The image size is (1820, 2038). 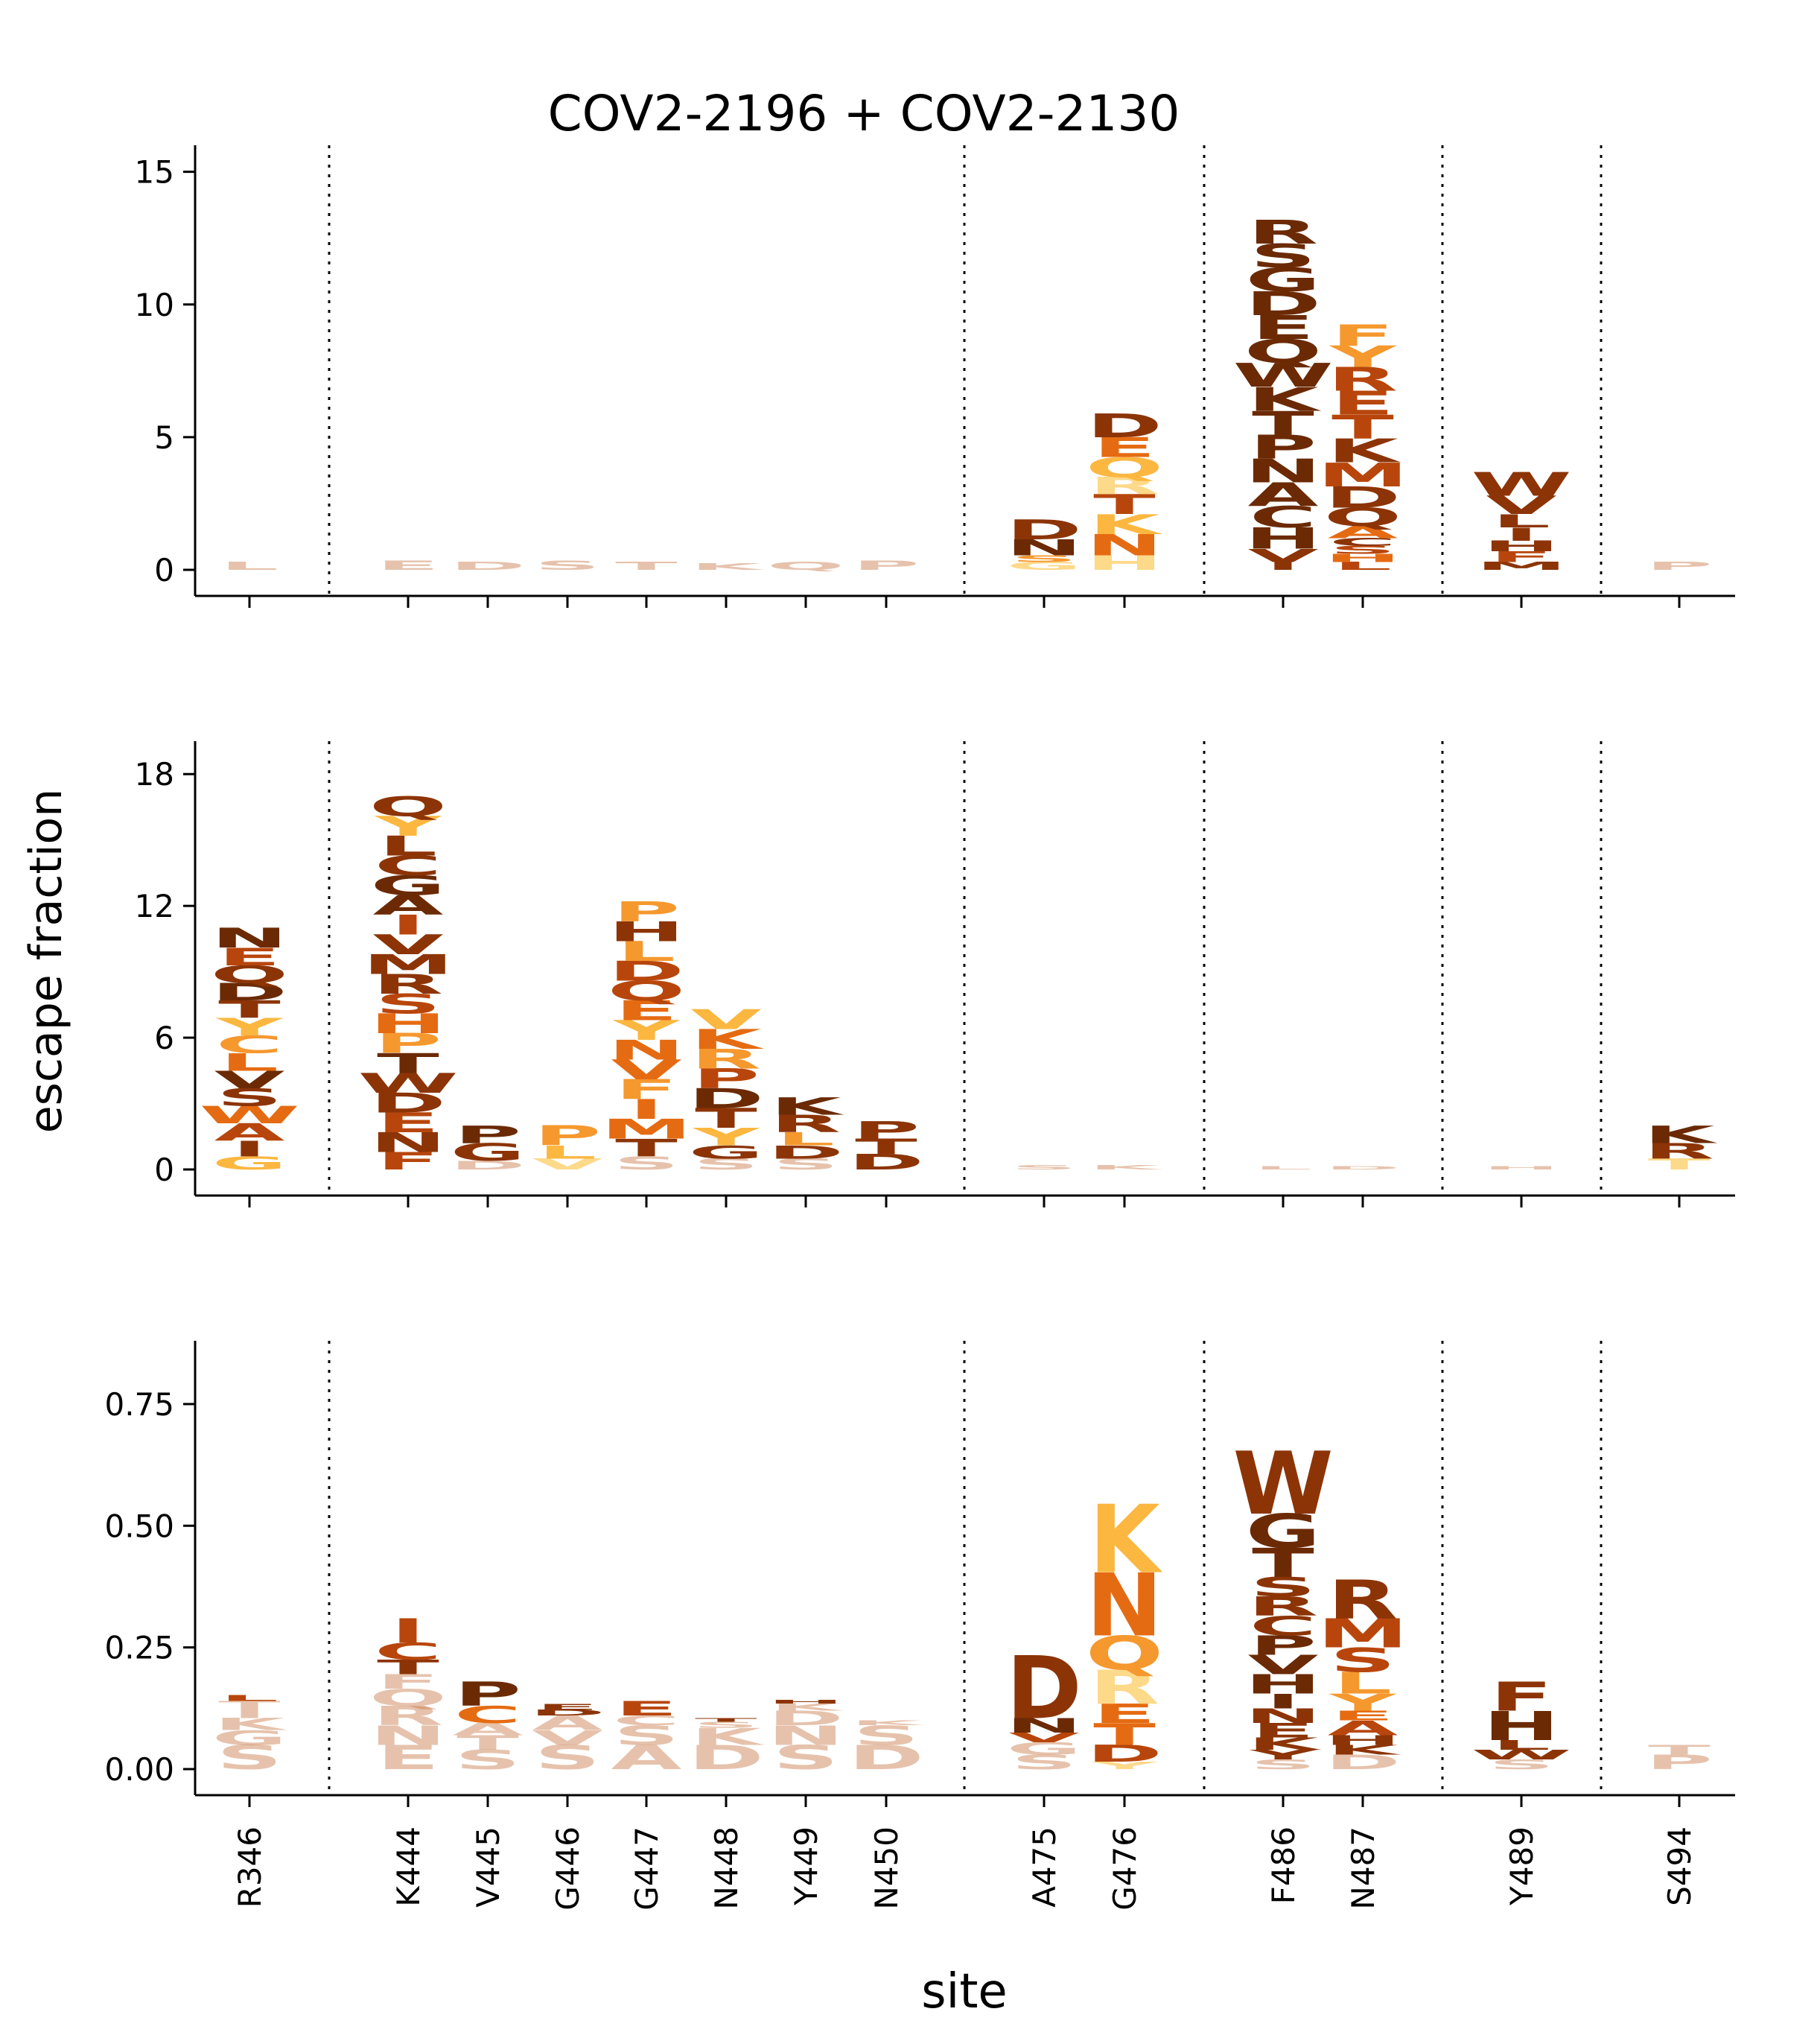 What do you see at coordinates (646, 952) in the screenshot?
I see `logo-letter-G447-L: L` at bounding box center [646, 952].